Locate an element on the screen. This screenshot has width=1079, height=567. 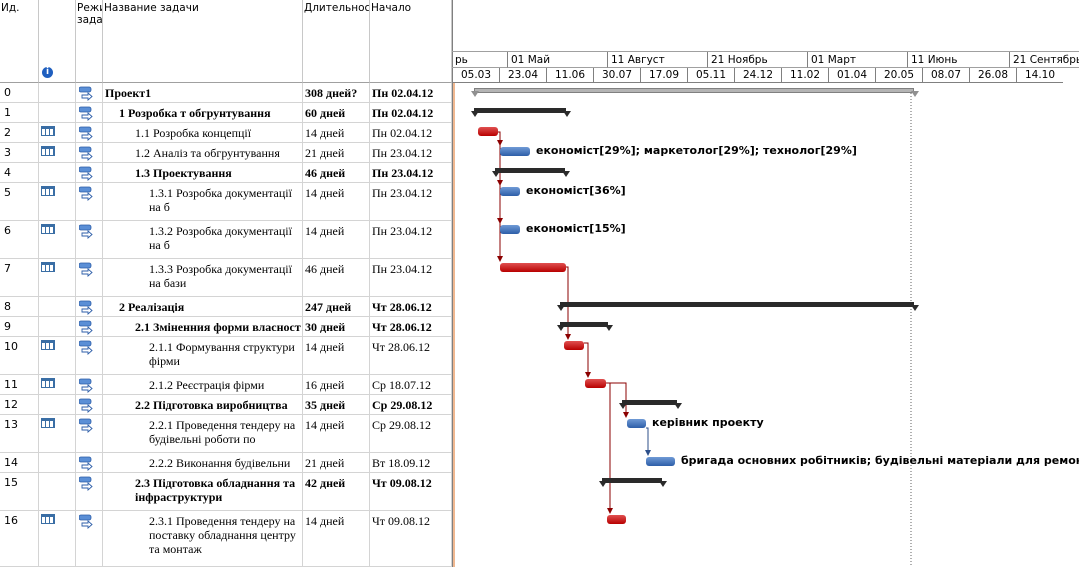
task-name: 1.3.3 Розробка документації на бази is located at coordinates (203, 277).